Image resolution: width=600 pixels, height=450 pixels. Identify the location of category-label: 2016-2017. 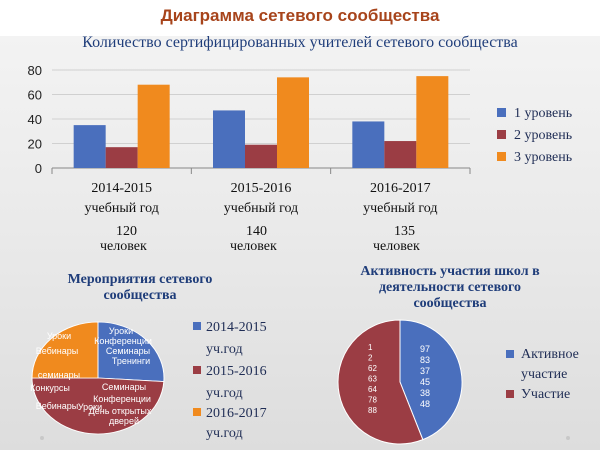
(400, 188).